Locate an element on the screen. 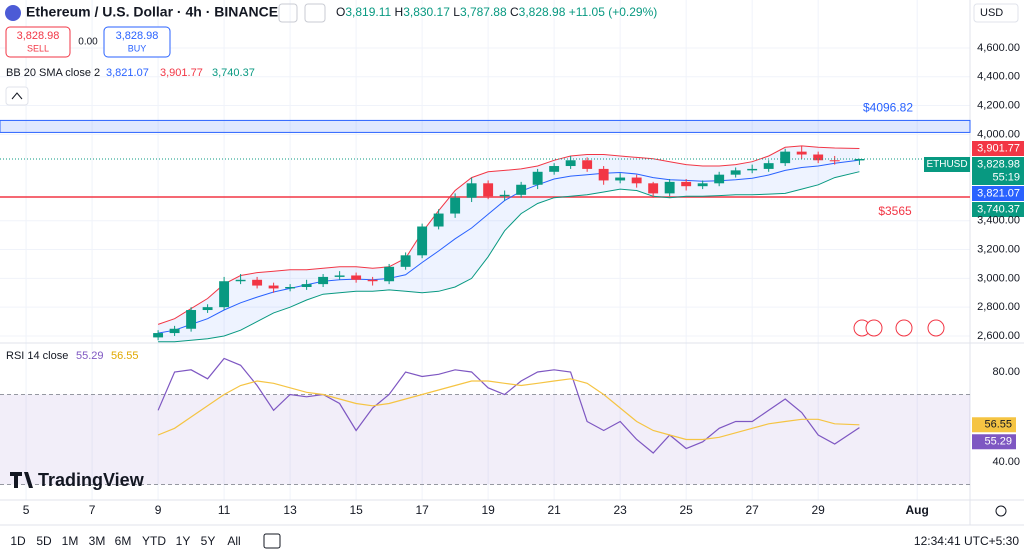 The height and width of the screenshot is (552, 1024). event-icons is located at coordinates (899, 328).